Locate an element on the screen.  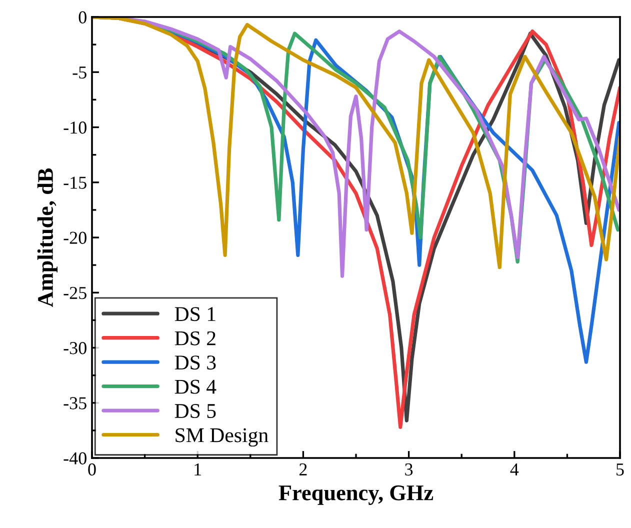
x-tick-label: 4 is located at coordinates (514, 470).